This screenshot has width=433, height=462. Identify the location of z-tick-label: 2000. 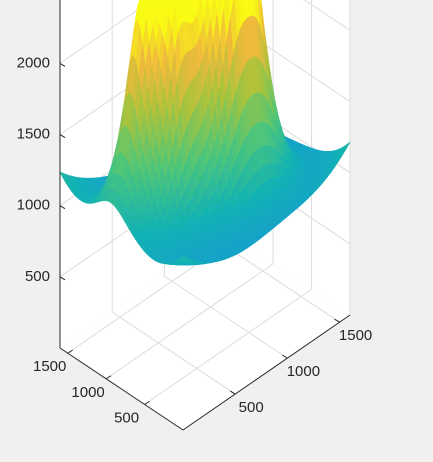
(33, 62).